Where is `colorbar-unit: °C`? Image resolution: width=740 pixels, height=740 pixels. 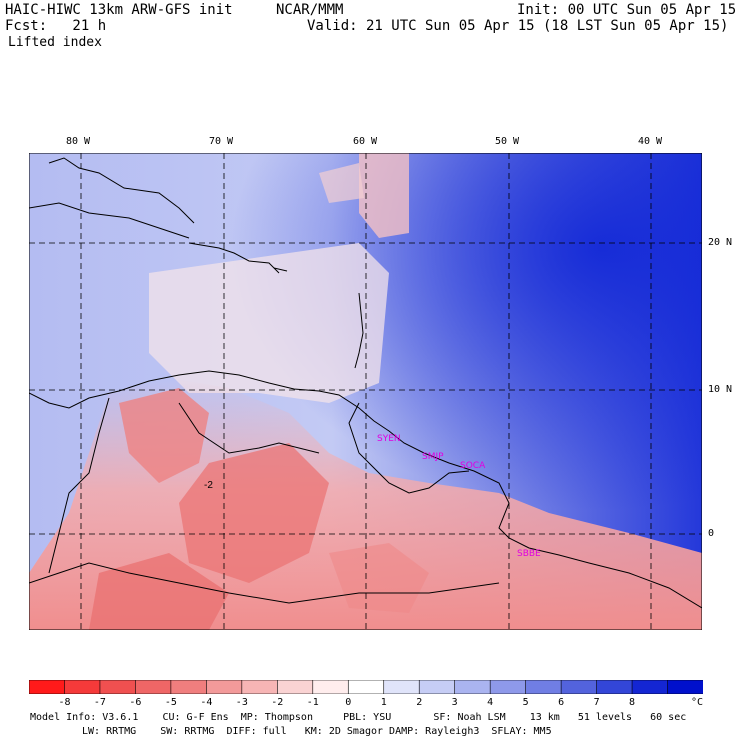 colorbar-unit: °C is located at coordinates (697, 702).